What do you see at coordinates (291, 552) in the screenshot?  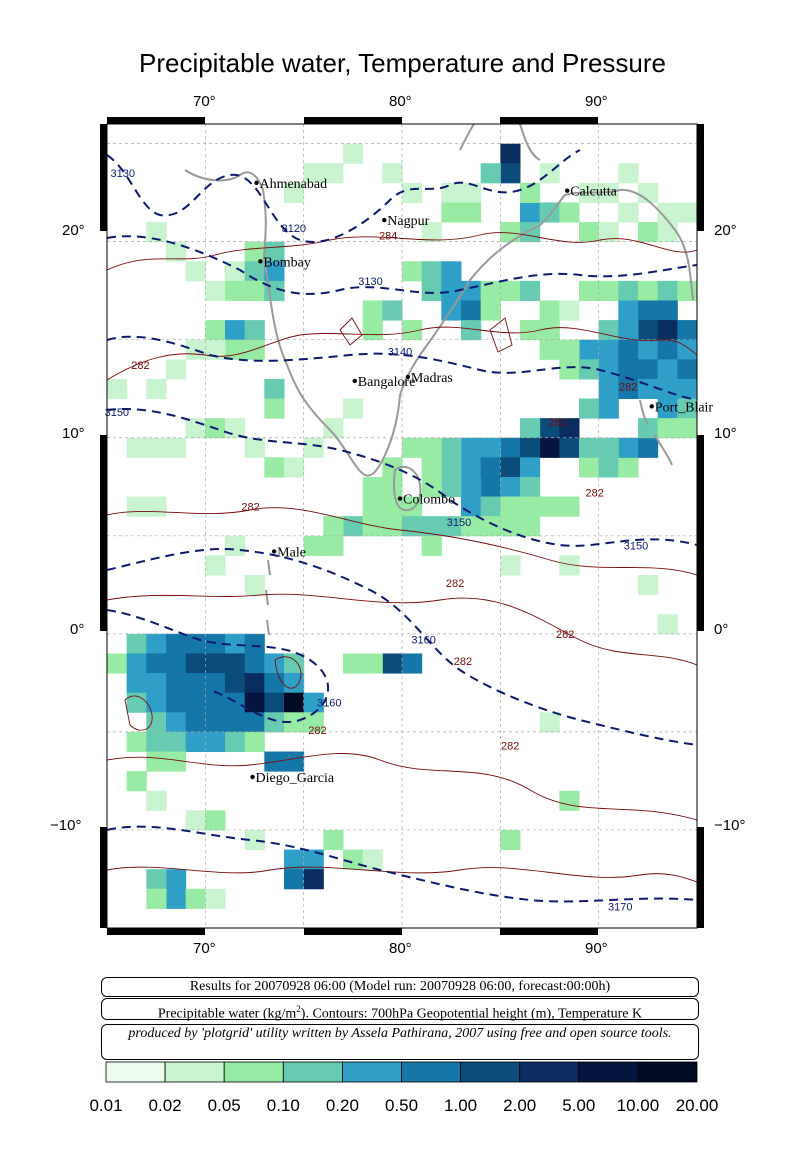 I see `city-label: Male` at bounding box center [291, 552].